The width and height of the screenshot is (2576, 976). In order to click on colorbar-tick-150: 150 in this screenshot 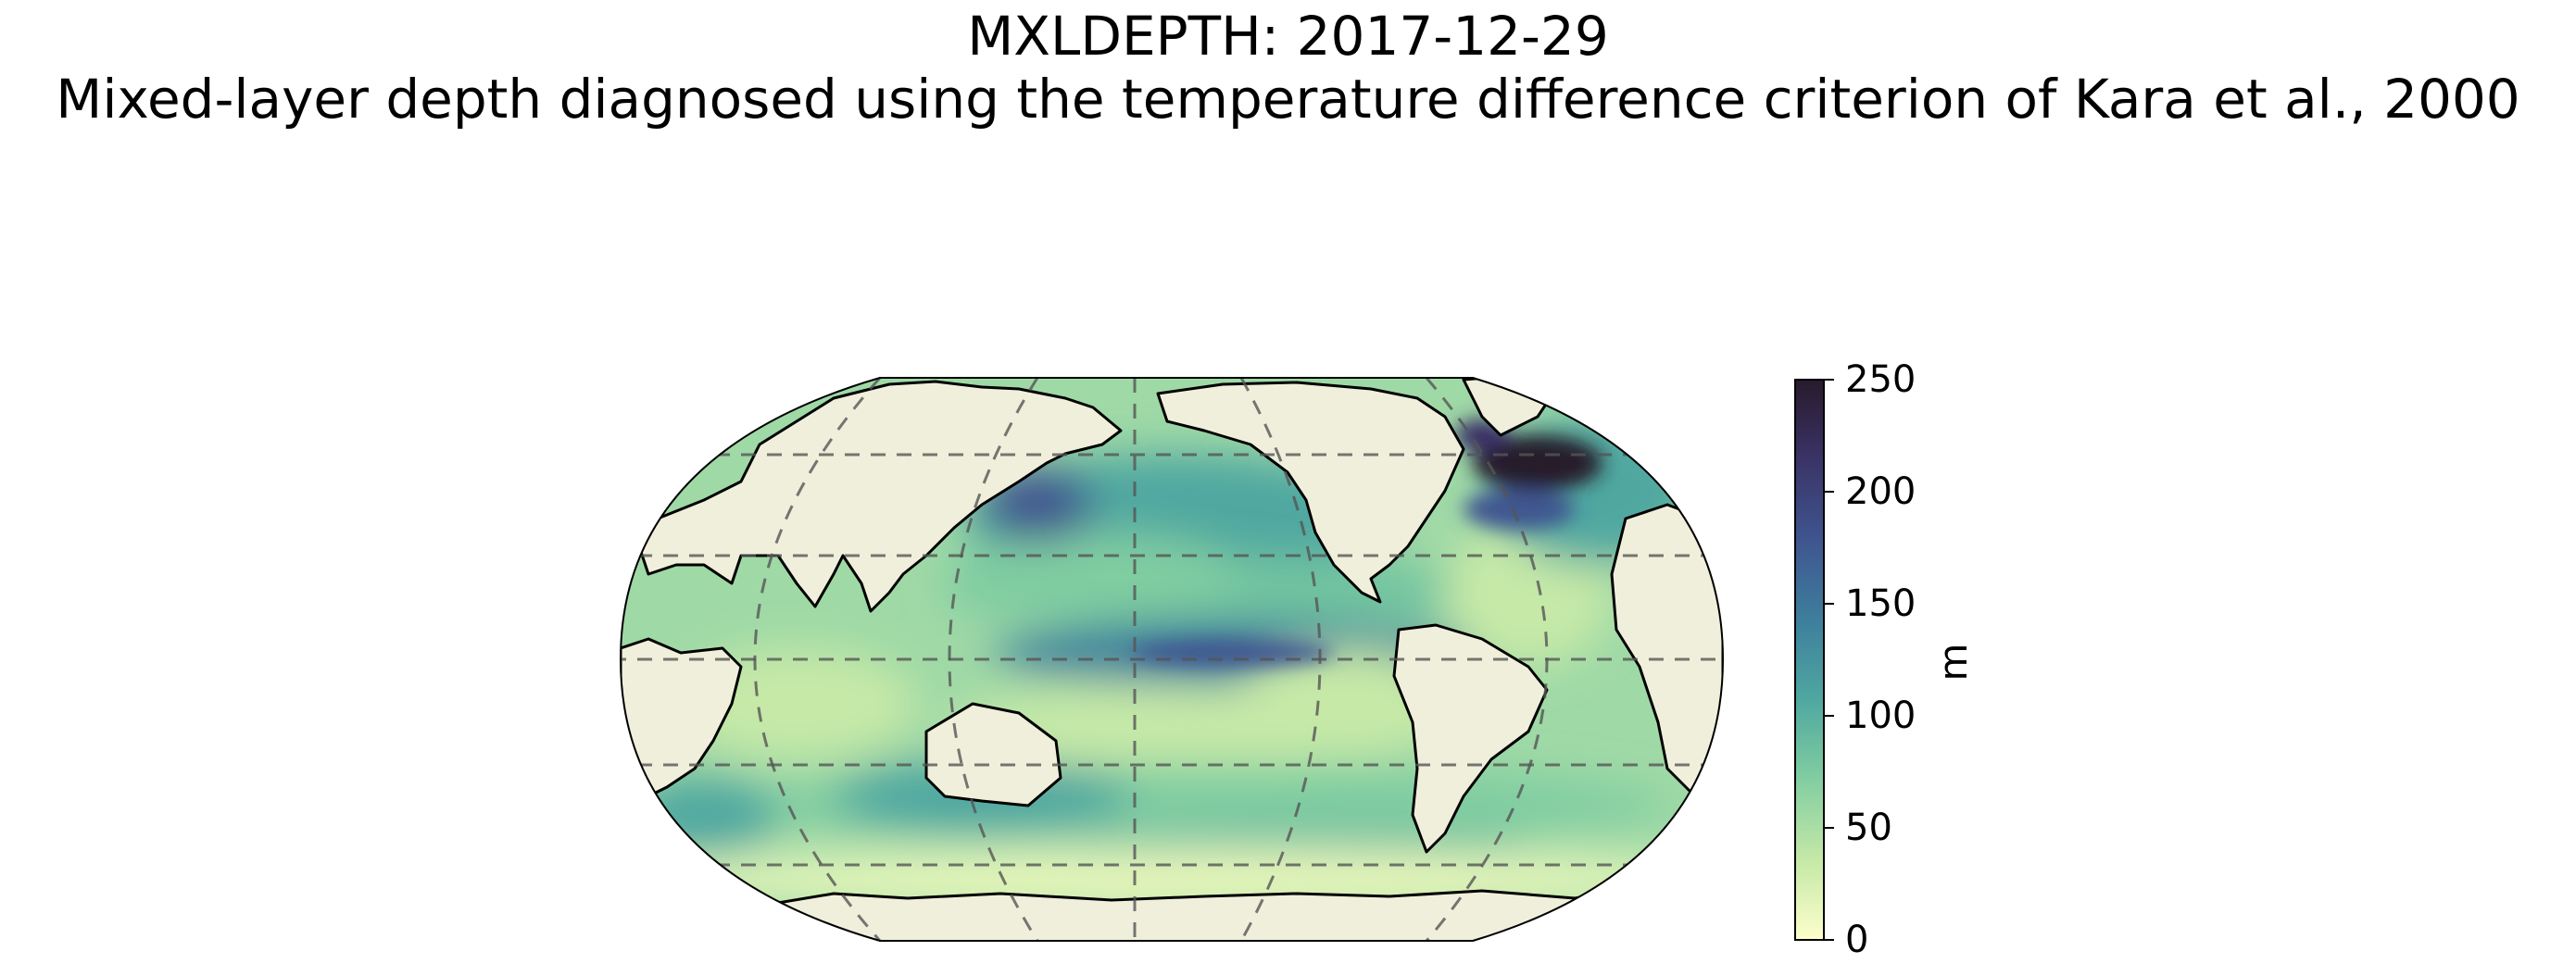, I will do `click(1880, 603)`.